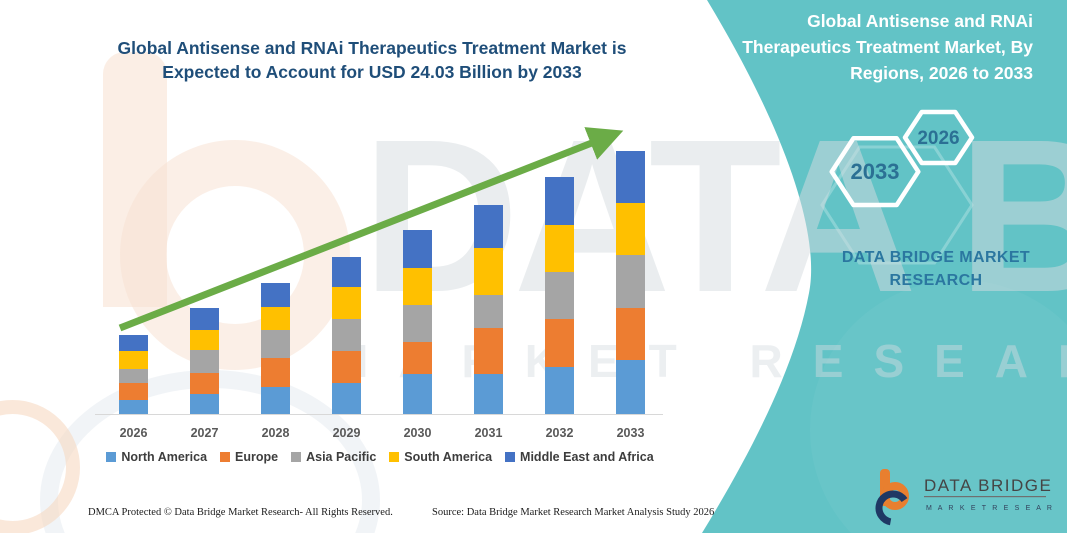 Image resolution: width=1067 pixels, height=533 pixels. What do you see at coordinates (133, 407) in the screenshot?
I see `bar-2026-segment-north-america` at bounding box center [133, 407].